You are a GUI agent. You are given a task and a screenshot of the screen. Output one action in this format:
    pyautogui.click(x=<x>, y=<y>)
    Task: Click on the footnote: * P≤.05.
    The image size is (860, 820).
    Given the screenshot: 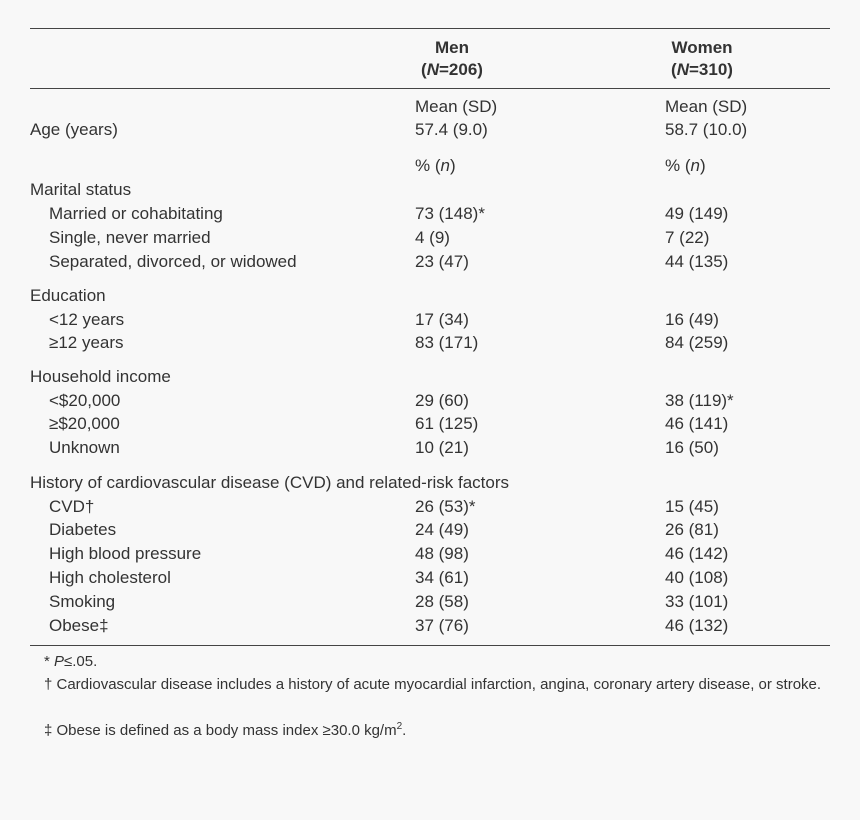 What is the action you would take?
    pyautogui.click(x=430, y=662)
    